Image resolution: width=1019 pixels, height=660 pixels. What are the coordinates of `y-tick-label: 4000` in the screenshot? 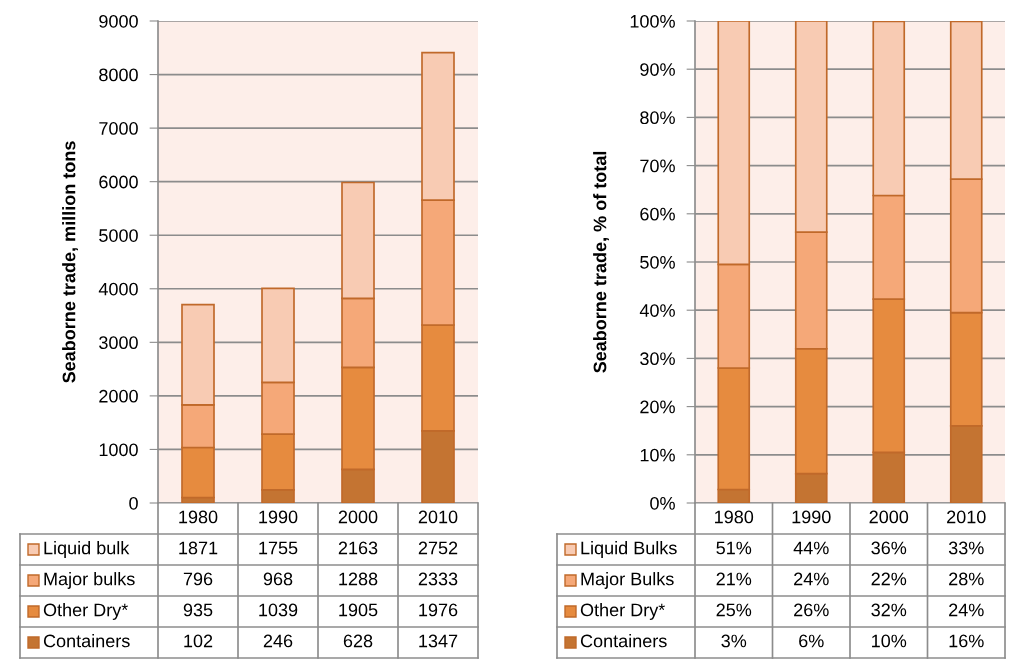 It's located at (118, 289).